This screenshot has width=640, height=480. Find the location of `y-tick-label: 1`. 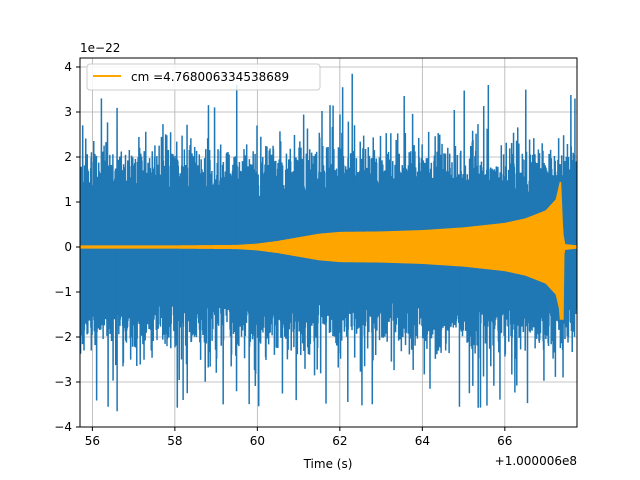

y-tick-label: 1 is located at coordinates (68, 202).